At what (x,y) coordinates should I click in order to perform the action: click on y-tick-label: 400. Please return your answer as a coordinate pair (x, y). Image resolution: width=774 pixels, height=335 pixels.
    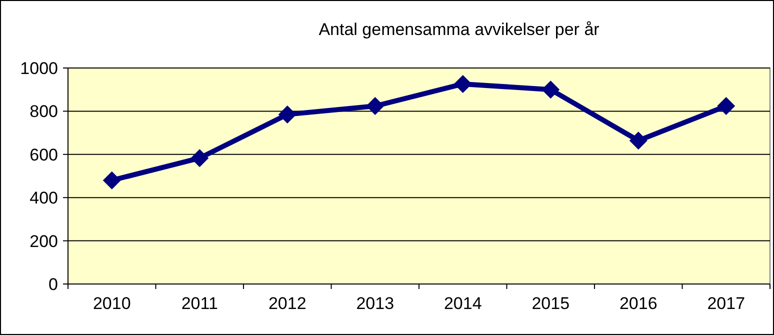
    Looking at the image, I should click on (44, 198).